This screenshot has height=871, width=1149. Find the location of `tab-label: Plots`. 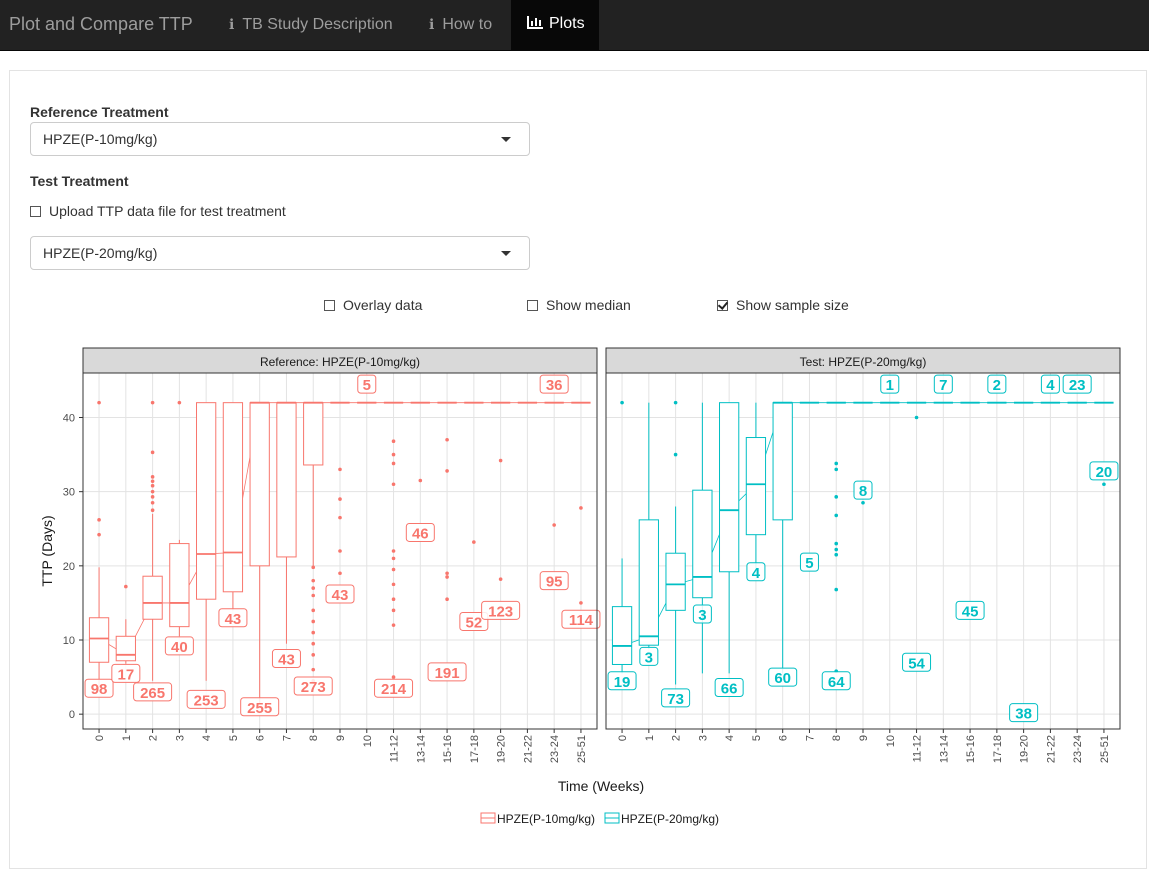

tab-label: Plots is located at coordinates (567, 23).